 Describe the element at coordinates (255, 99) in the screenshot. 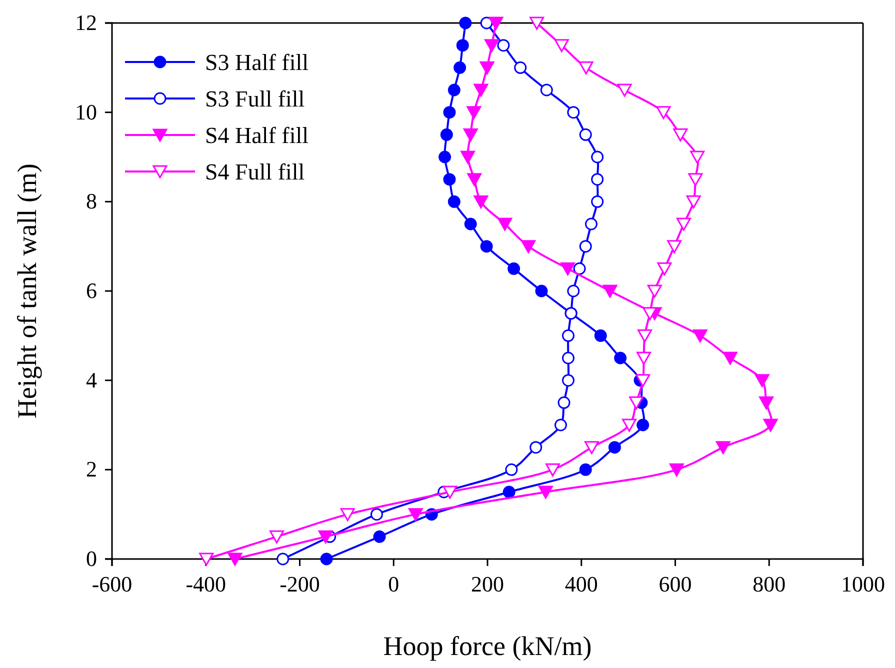

I see `legend-label: S3 Full fill` at that location.